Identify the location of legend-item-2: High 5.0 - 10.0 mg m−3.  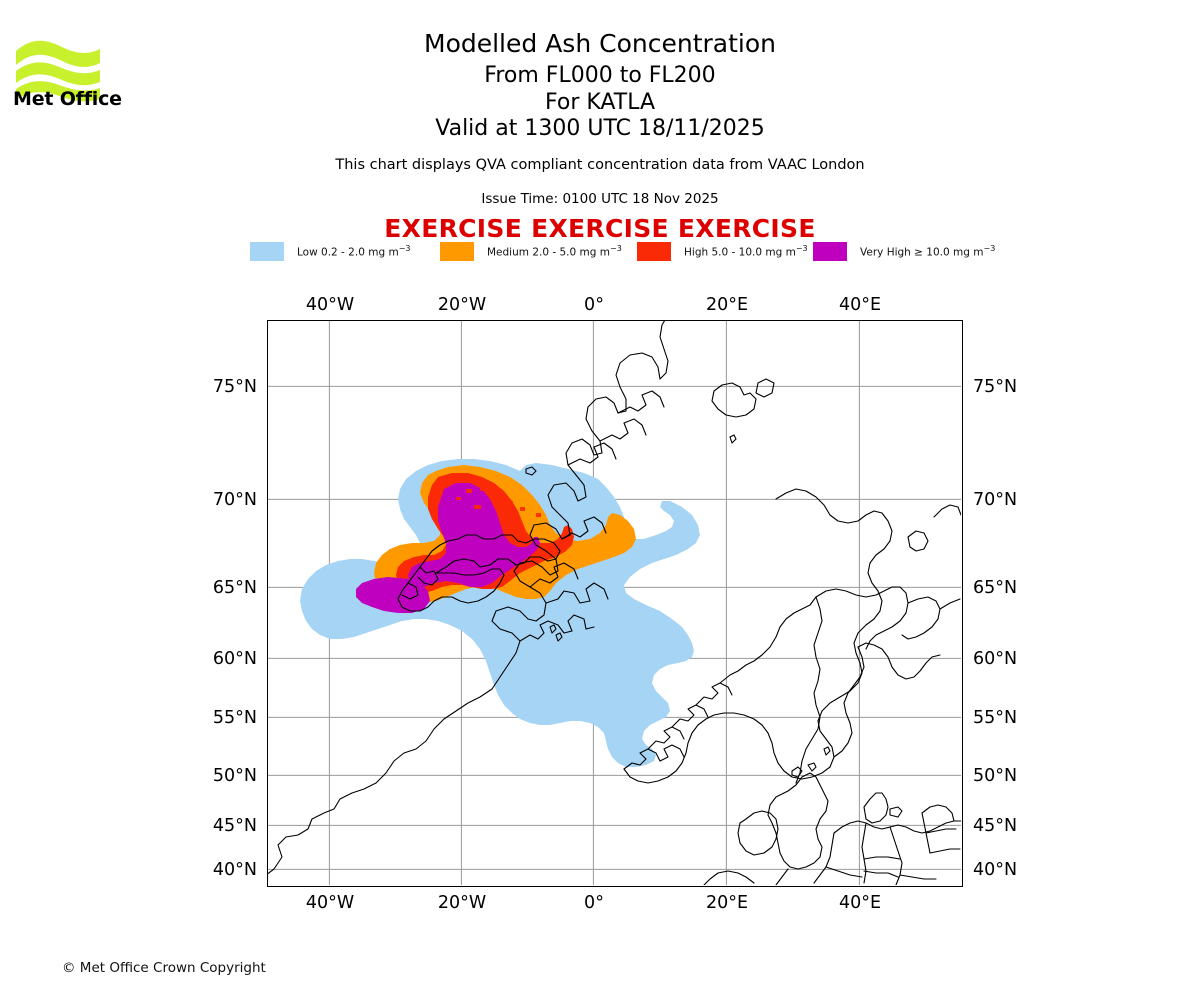
(722, 251).